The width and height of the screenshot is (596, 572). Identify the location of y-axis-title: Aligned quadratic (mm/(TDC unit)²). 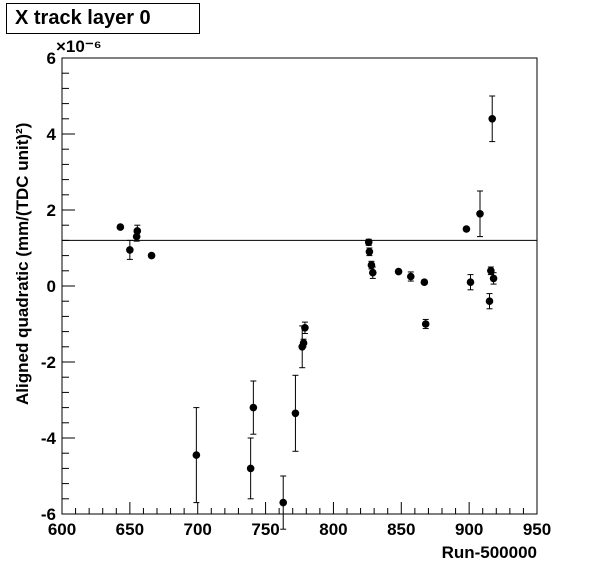
(22, 264).